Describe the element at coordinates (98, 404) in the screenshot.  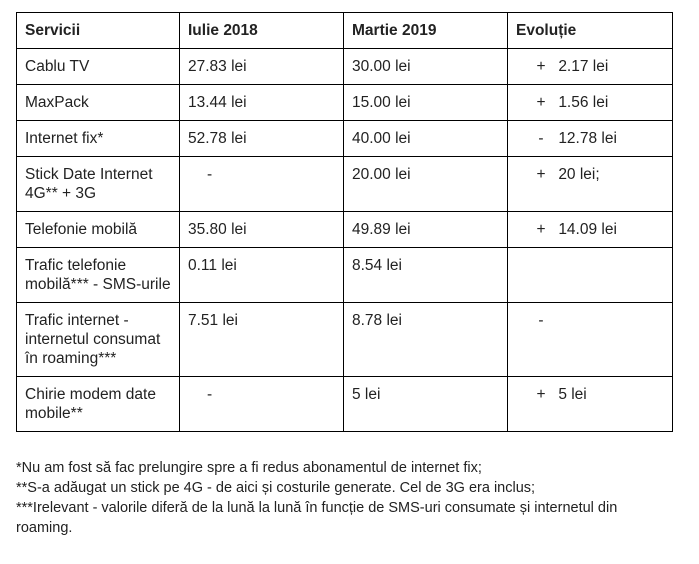
I see `service-cell: Chirie modem date mobile**` at that location.